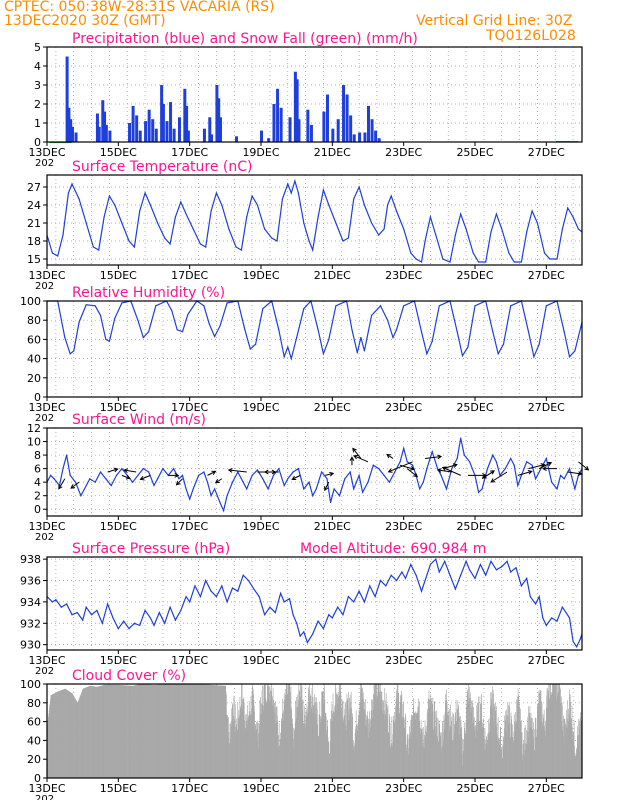  I want to click on precip-xtick-label: 15DEC, so click(118, 152).